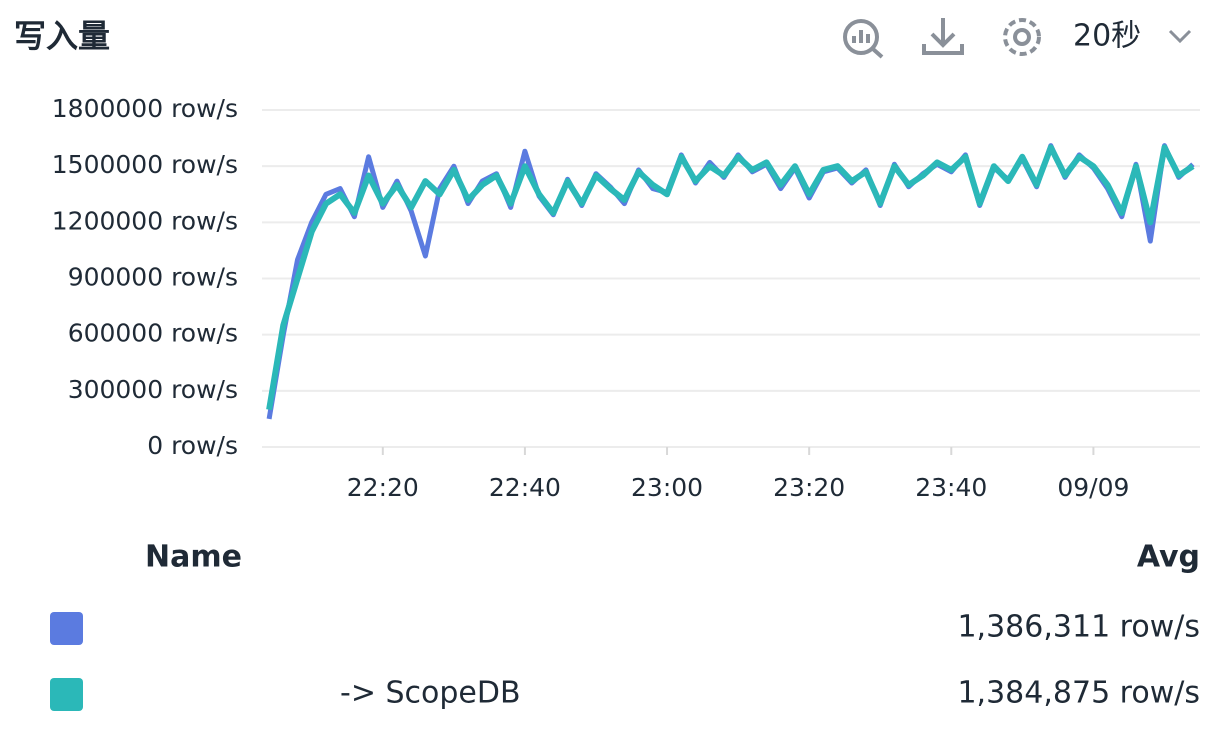 The image size is (1226, 734). What do you see at coordinates (863, 39) in the screenshot?
I see `inspect-icon` at bounding box center [863, 39].